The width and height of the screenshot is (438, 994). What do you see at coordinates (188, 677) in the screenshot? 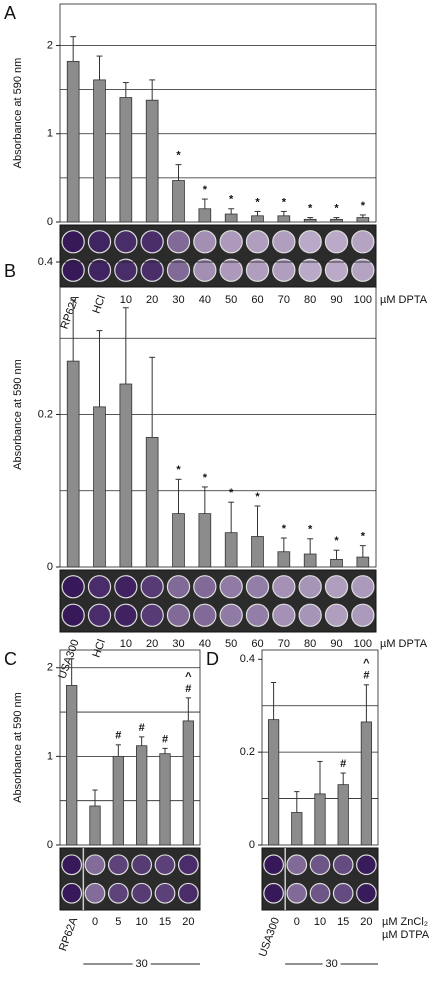
I see `significance-marker: ^` at bounding box center [188, 677].